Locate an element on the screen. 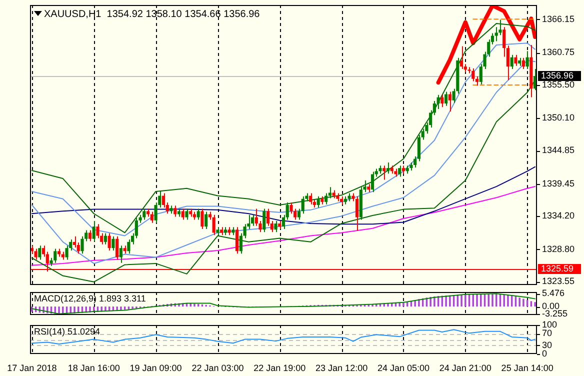  y-tick-label: 5.476 is located at coordinates (553, 293).